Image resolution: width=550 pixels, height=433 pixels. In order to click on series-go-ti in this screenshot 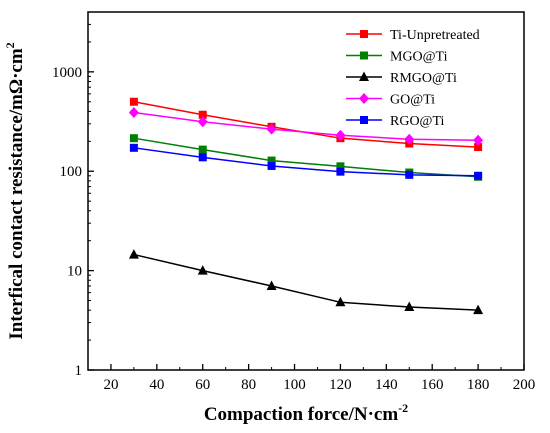, I will do `click(306, 126)`.